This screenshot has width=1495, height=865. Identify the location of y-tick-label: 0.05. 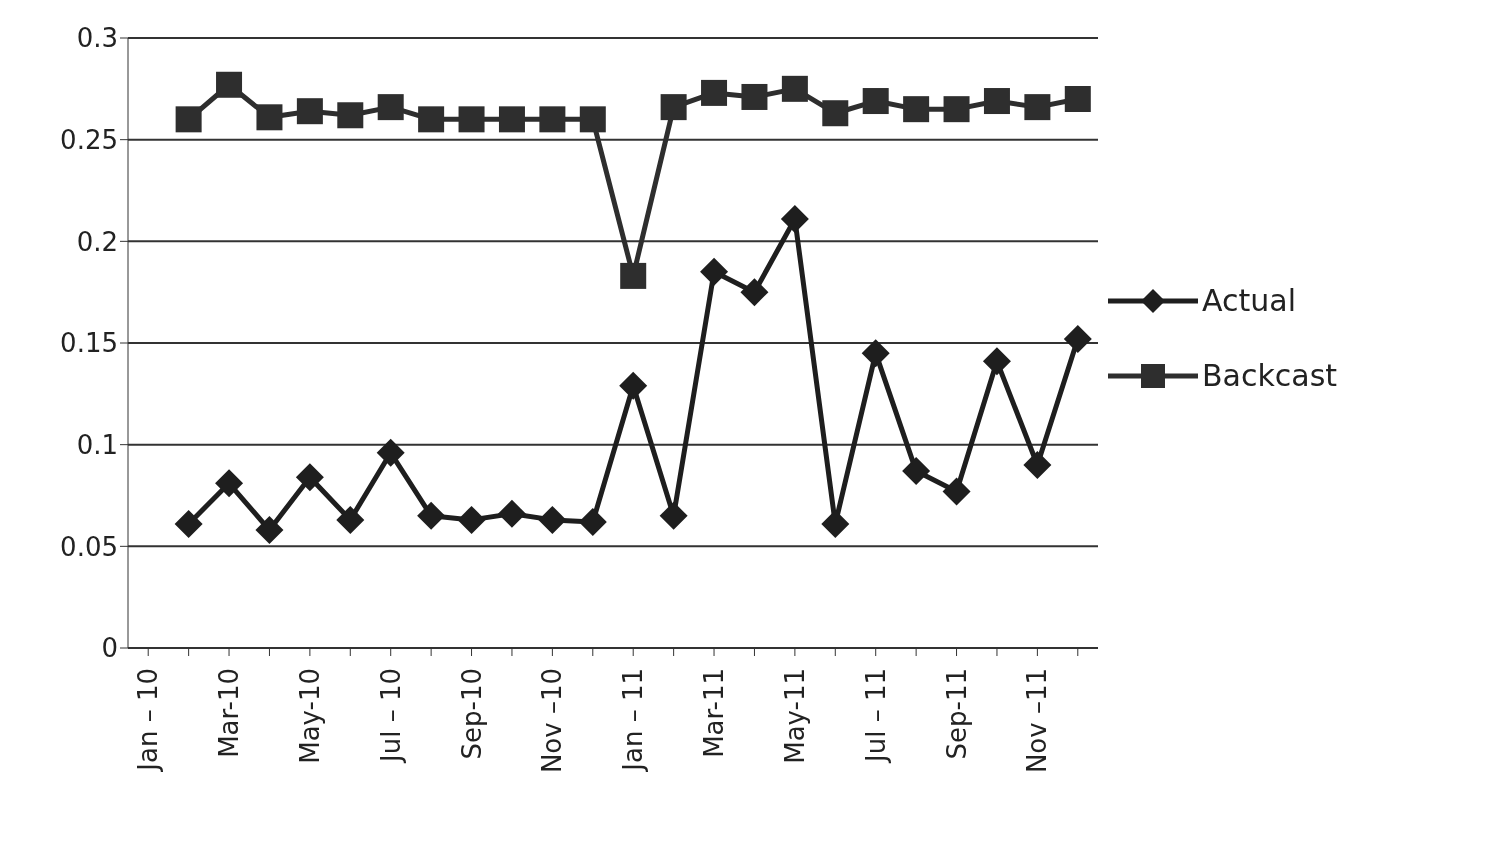
(89, 546).